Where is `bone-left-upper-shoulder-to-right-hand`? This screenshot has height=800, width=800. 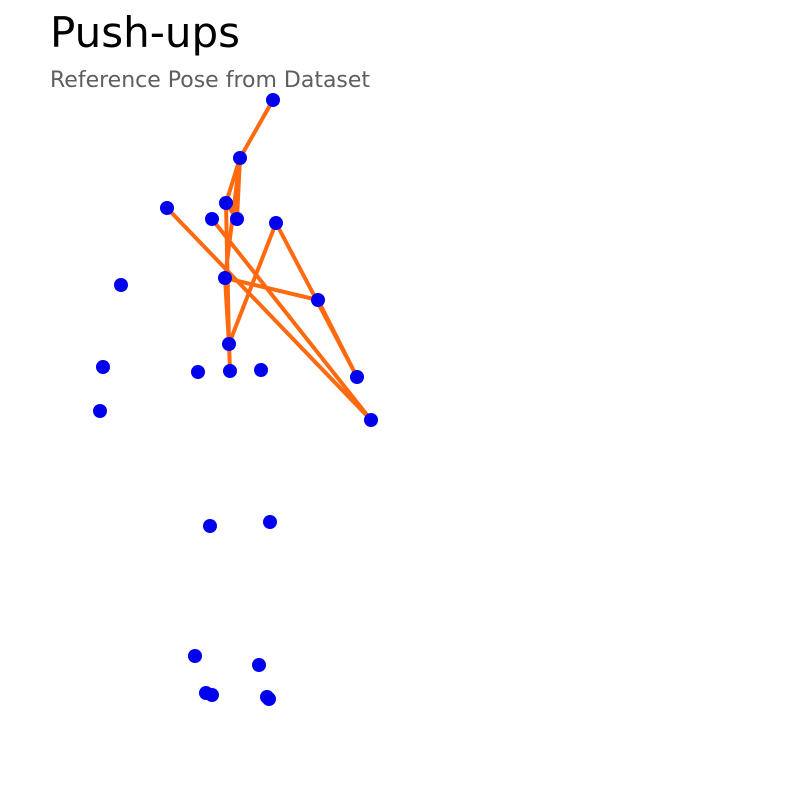
bone-left-upper-shoulder-to-right-hand is located at coordinates (269, 314).